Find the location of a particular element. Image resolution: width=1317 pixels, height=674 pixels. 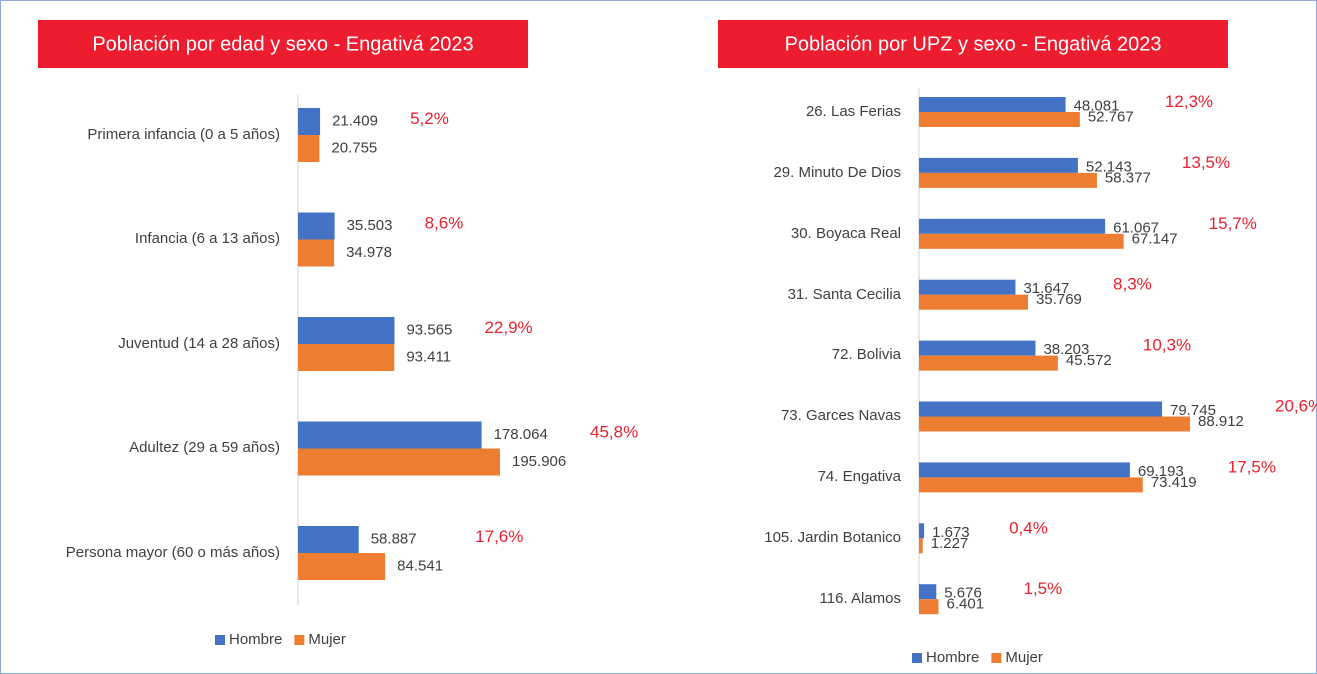

category-label: 116. Alamos is located at coordinates (860, 599).